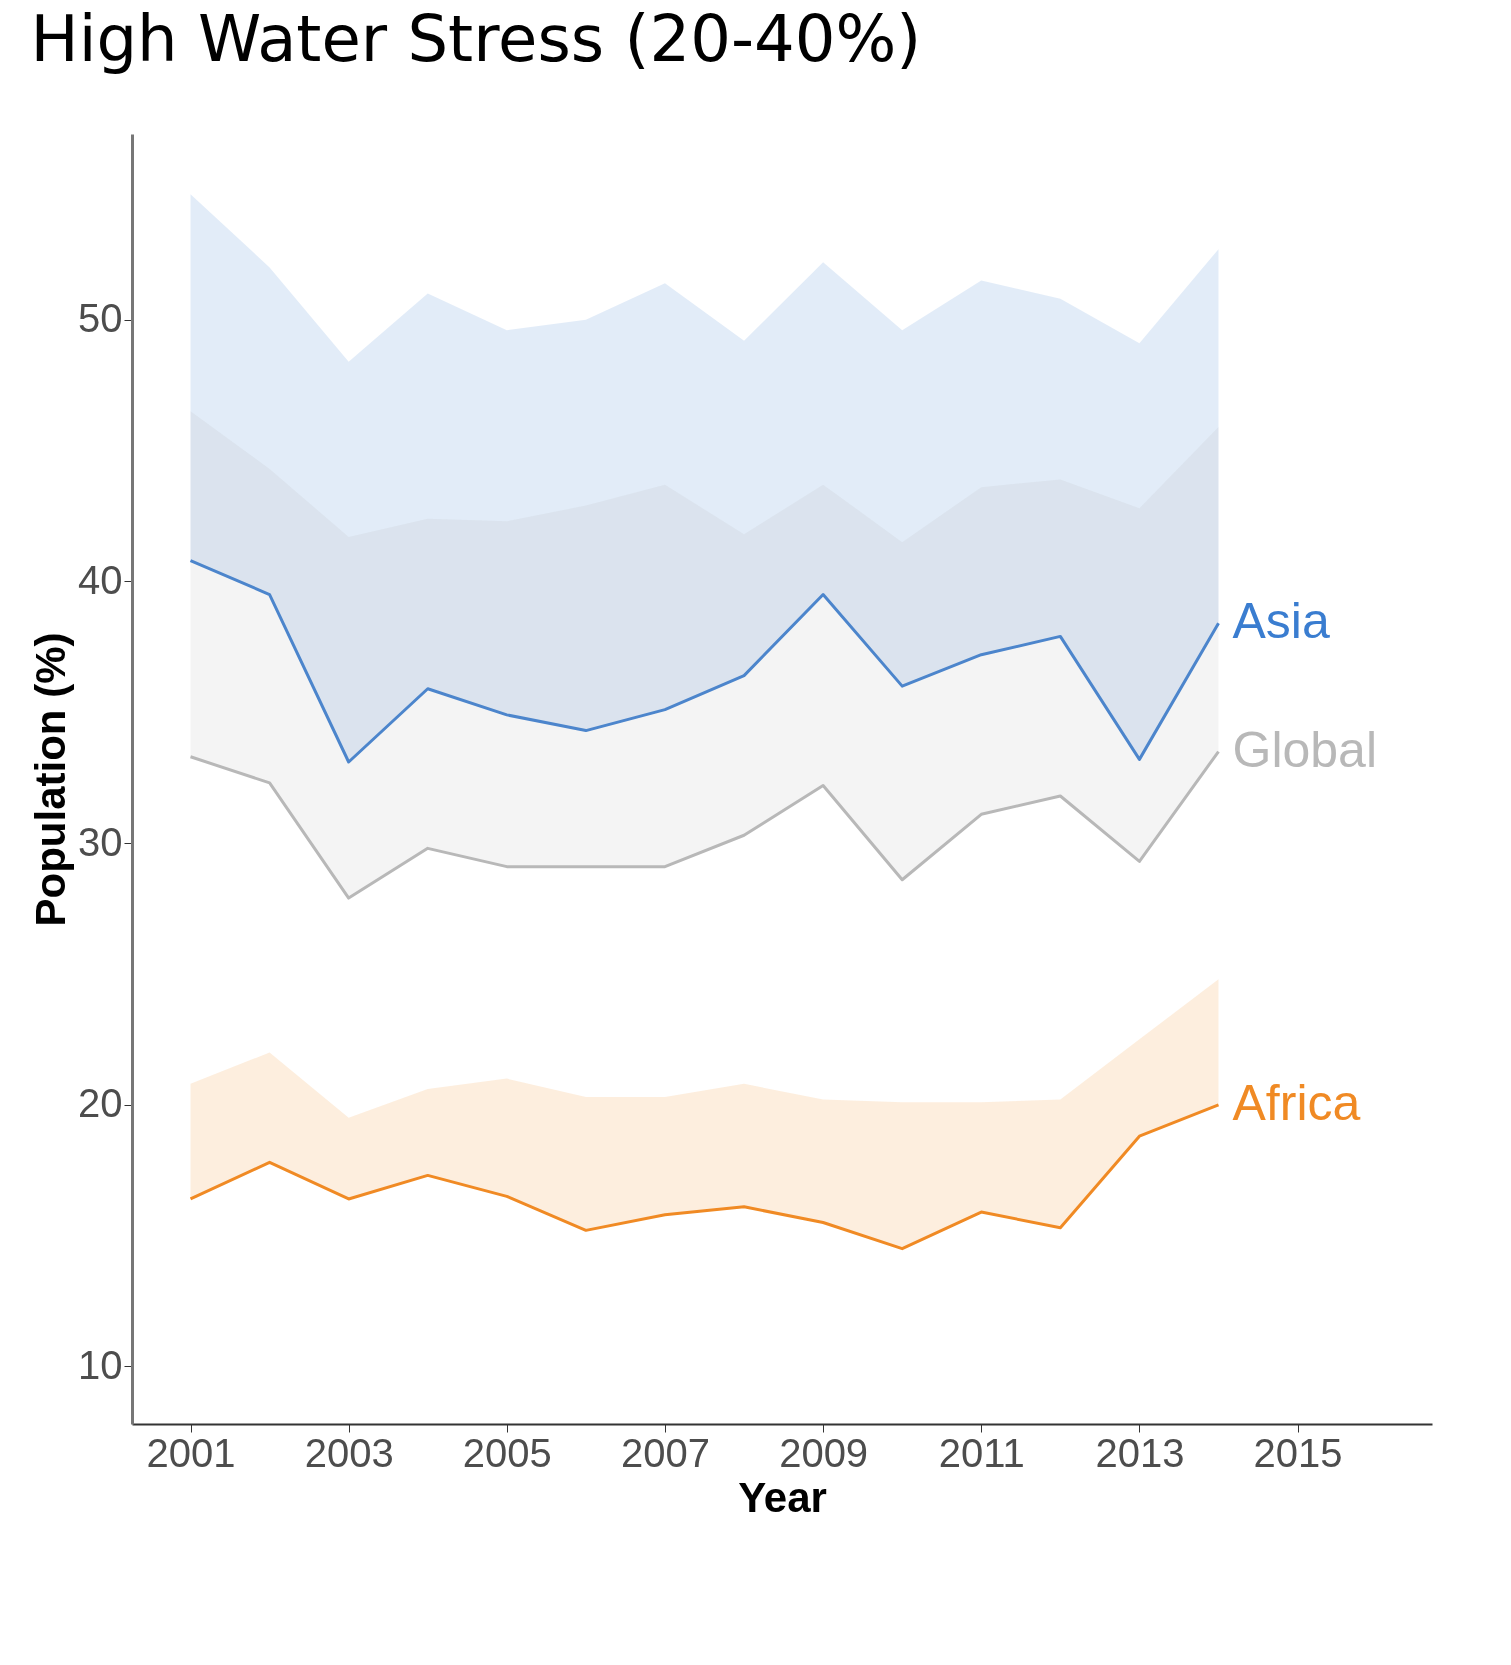 This screenshot has height=1665, width=1511. What do you see at coordinates (100, 1364) in the screenshot?
I see `y-tick-label: 10` at bounding box center [100, 1364].